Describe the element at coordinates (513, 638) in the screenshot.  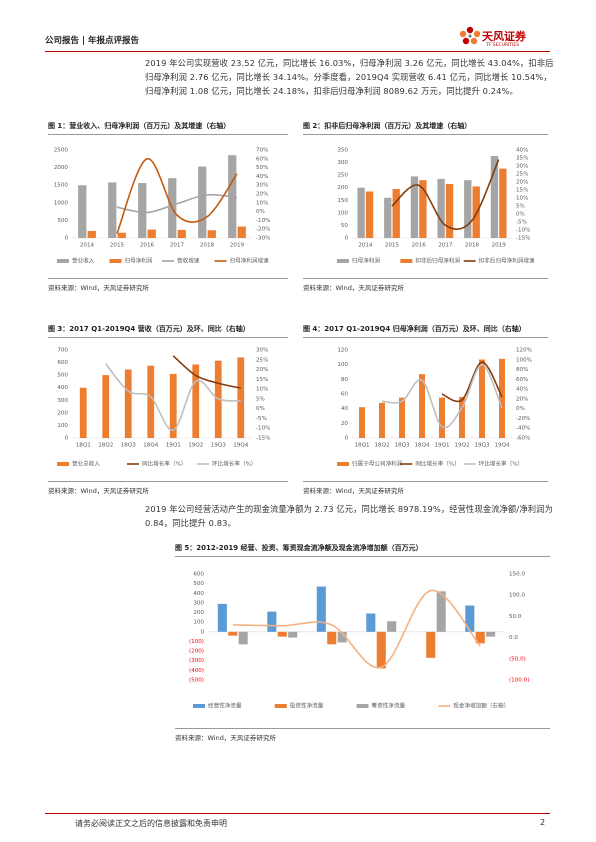
I see `y-tick-label: 0.0` at that location.